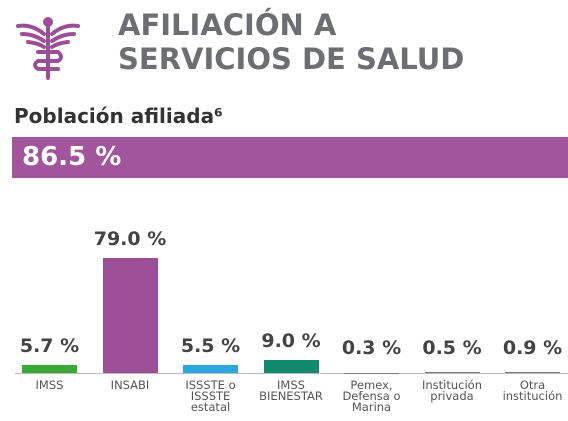 This screenshot has height=421, width=568. I want to click on value-label: 0.5 %, so click(452, 348).